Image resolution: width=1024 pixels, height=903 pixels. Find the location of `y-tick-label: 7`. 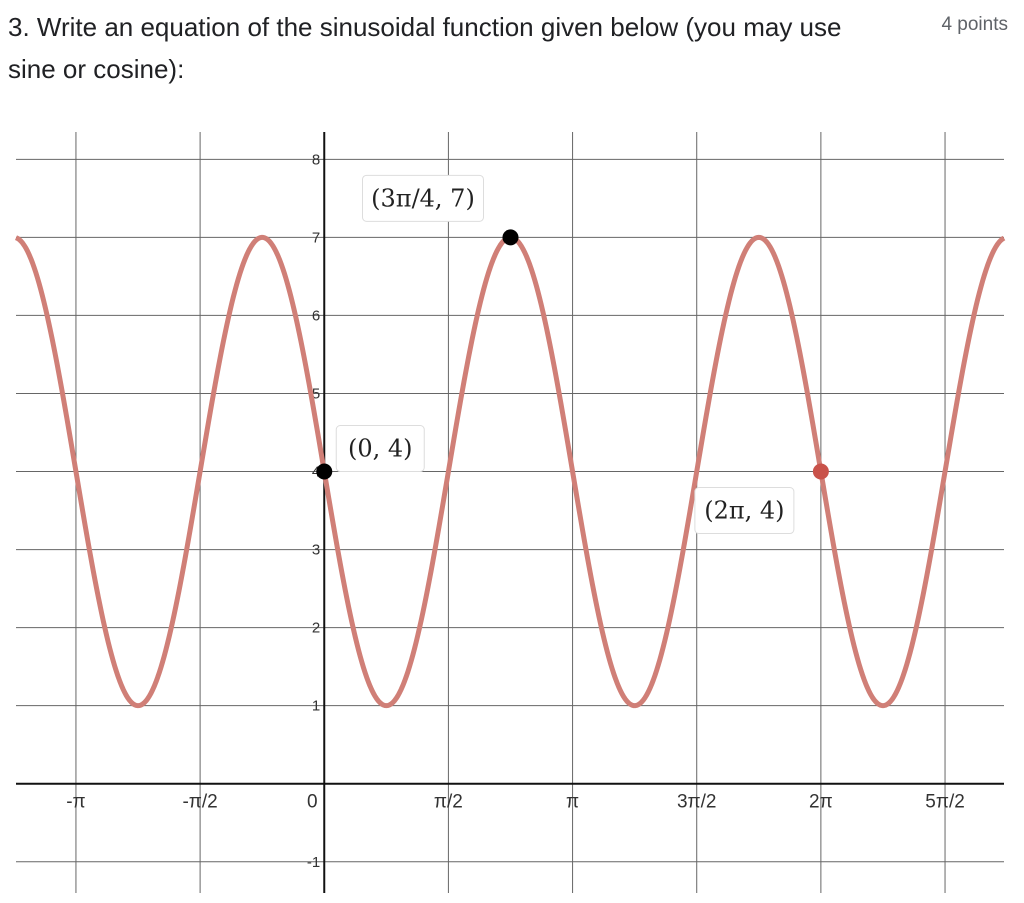

y-tick-label: 7 is located at coordinates (316, 237).